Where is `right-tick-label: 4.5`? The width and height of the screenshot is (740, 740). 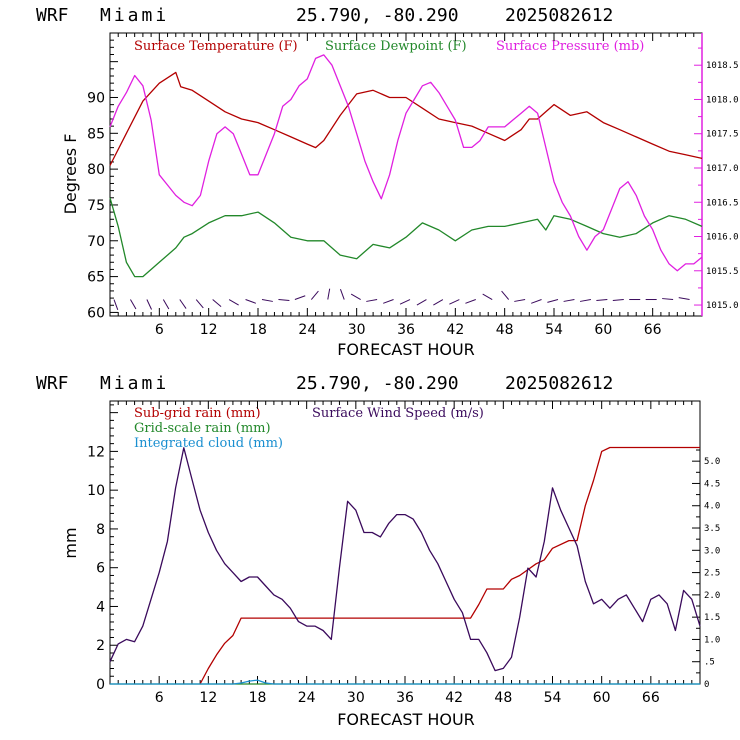
right-tick-label: 4.5 is located at coordinates (712, 484).